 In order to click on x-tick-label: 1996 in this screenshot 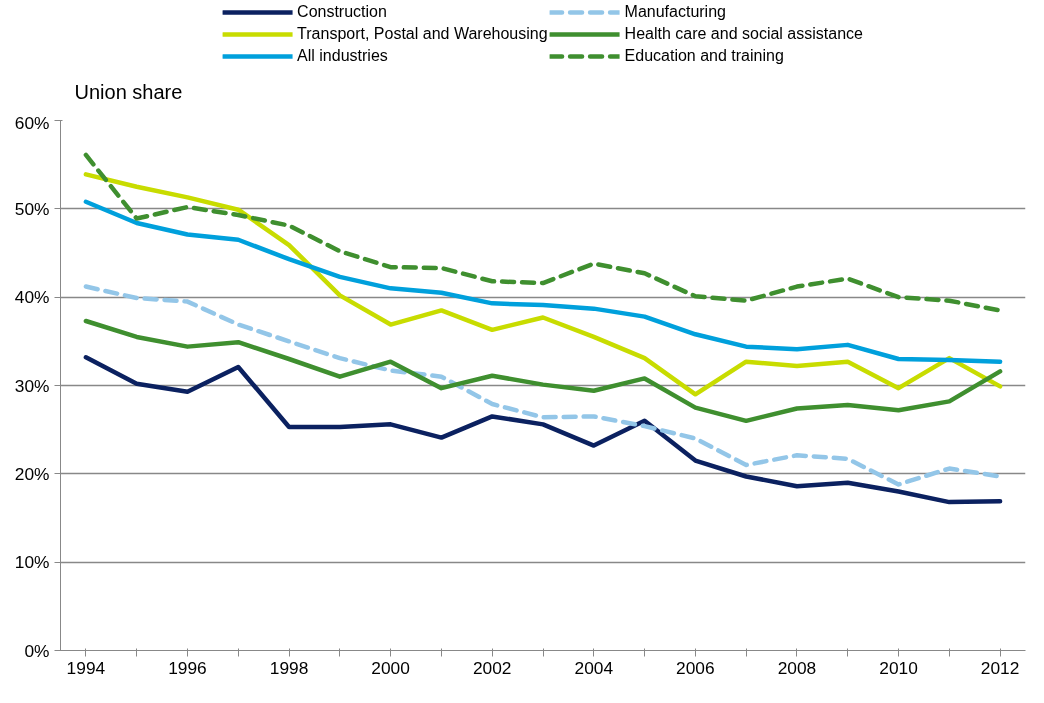, I will do `click(187, 667)`.